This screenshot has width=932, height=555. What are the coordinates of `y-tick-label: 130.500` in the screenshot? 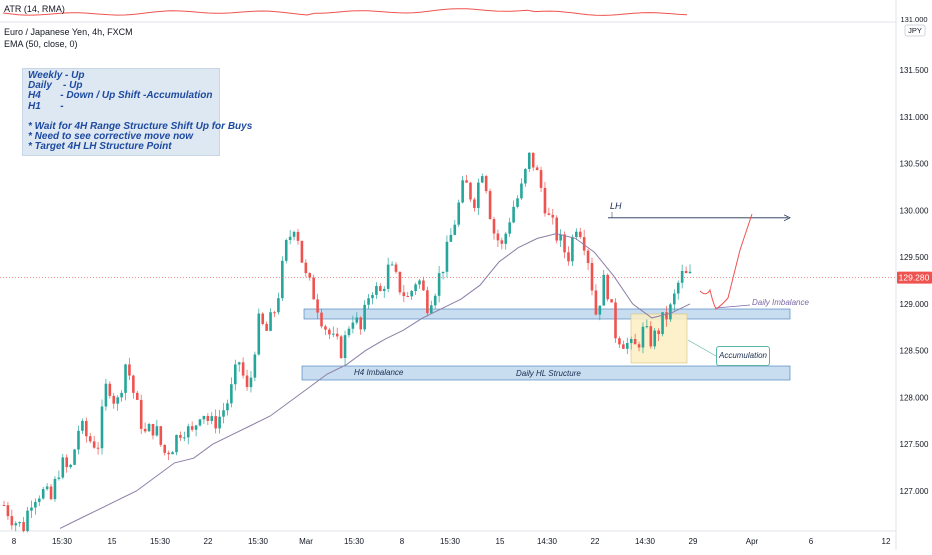 It's located at (914, 164).